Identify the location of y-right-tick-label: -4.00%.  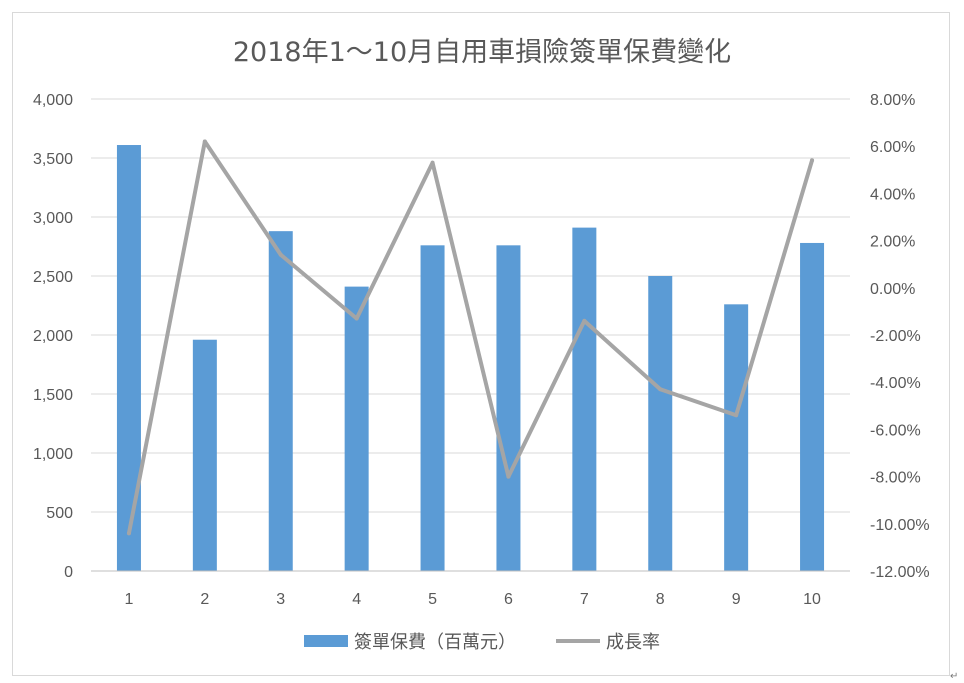
(895, 383).